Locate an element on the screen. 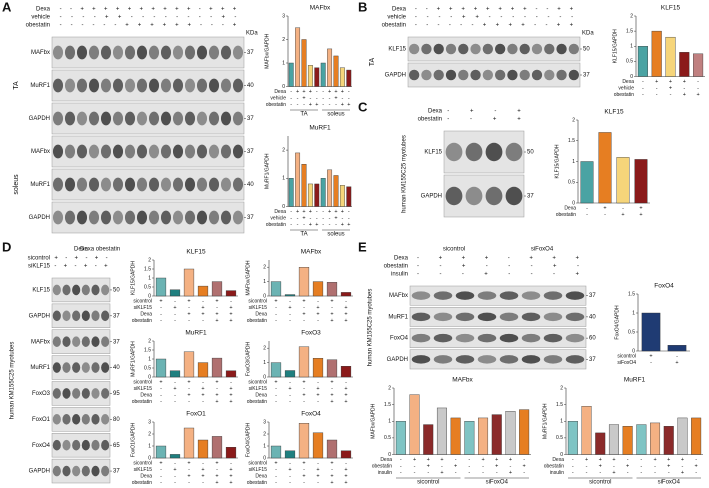 This screenshot has height=488, width=709. kda: 37 is located at coordinates (530, 197).